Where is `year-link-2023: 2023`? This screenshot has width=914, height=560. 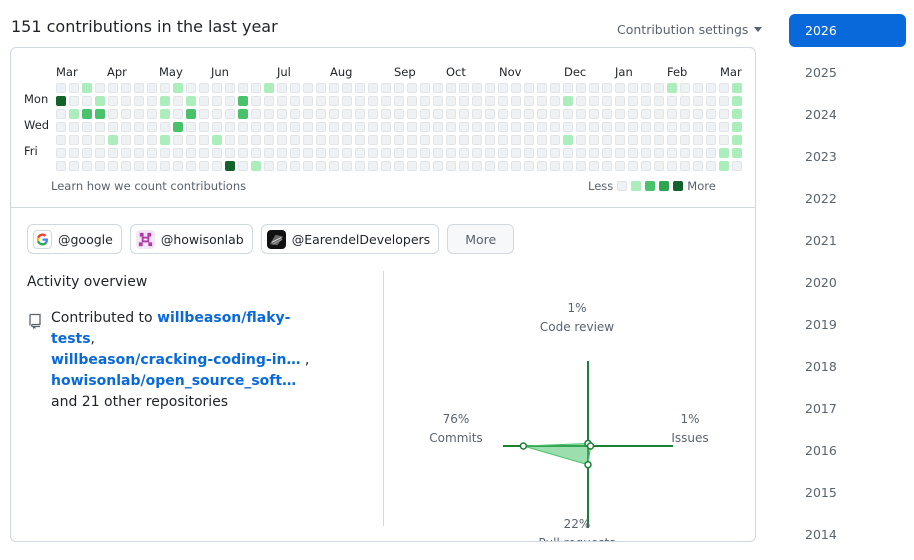
year-link-2023: 2023 is located at coordinates (821, 156).